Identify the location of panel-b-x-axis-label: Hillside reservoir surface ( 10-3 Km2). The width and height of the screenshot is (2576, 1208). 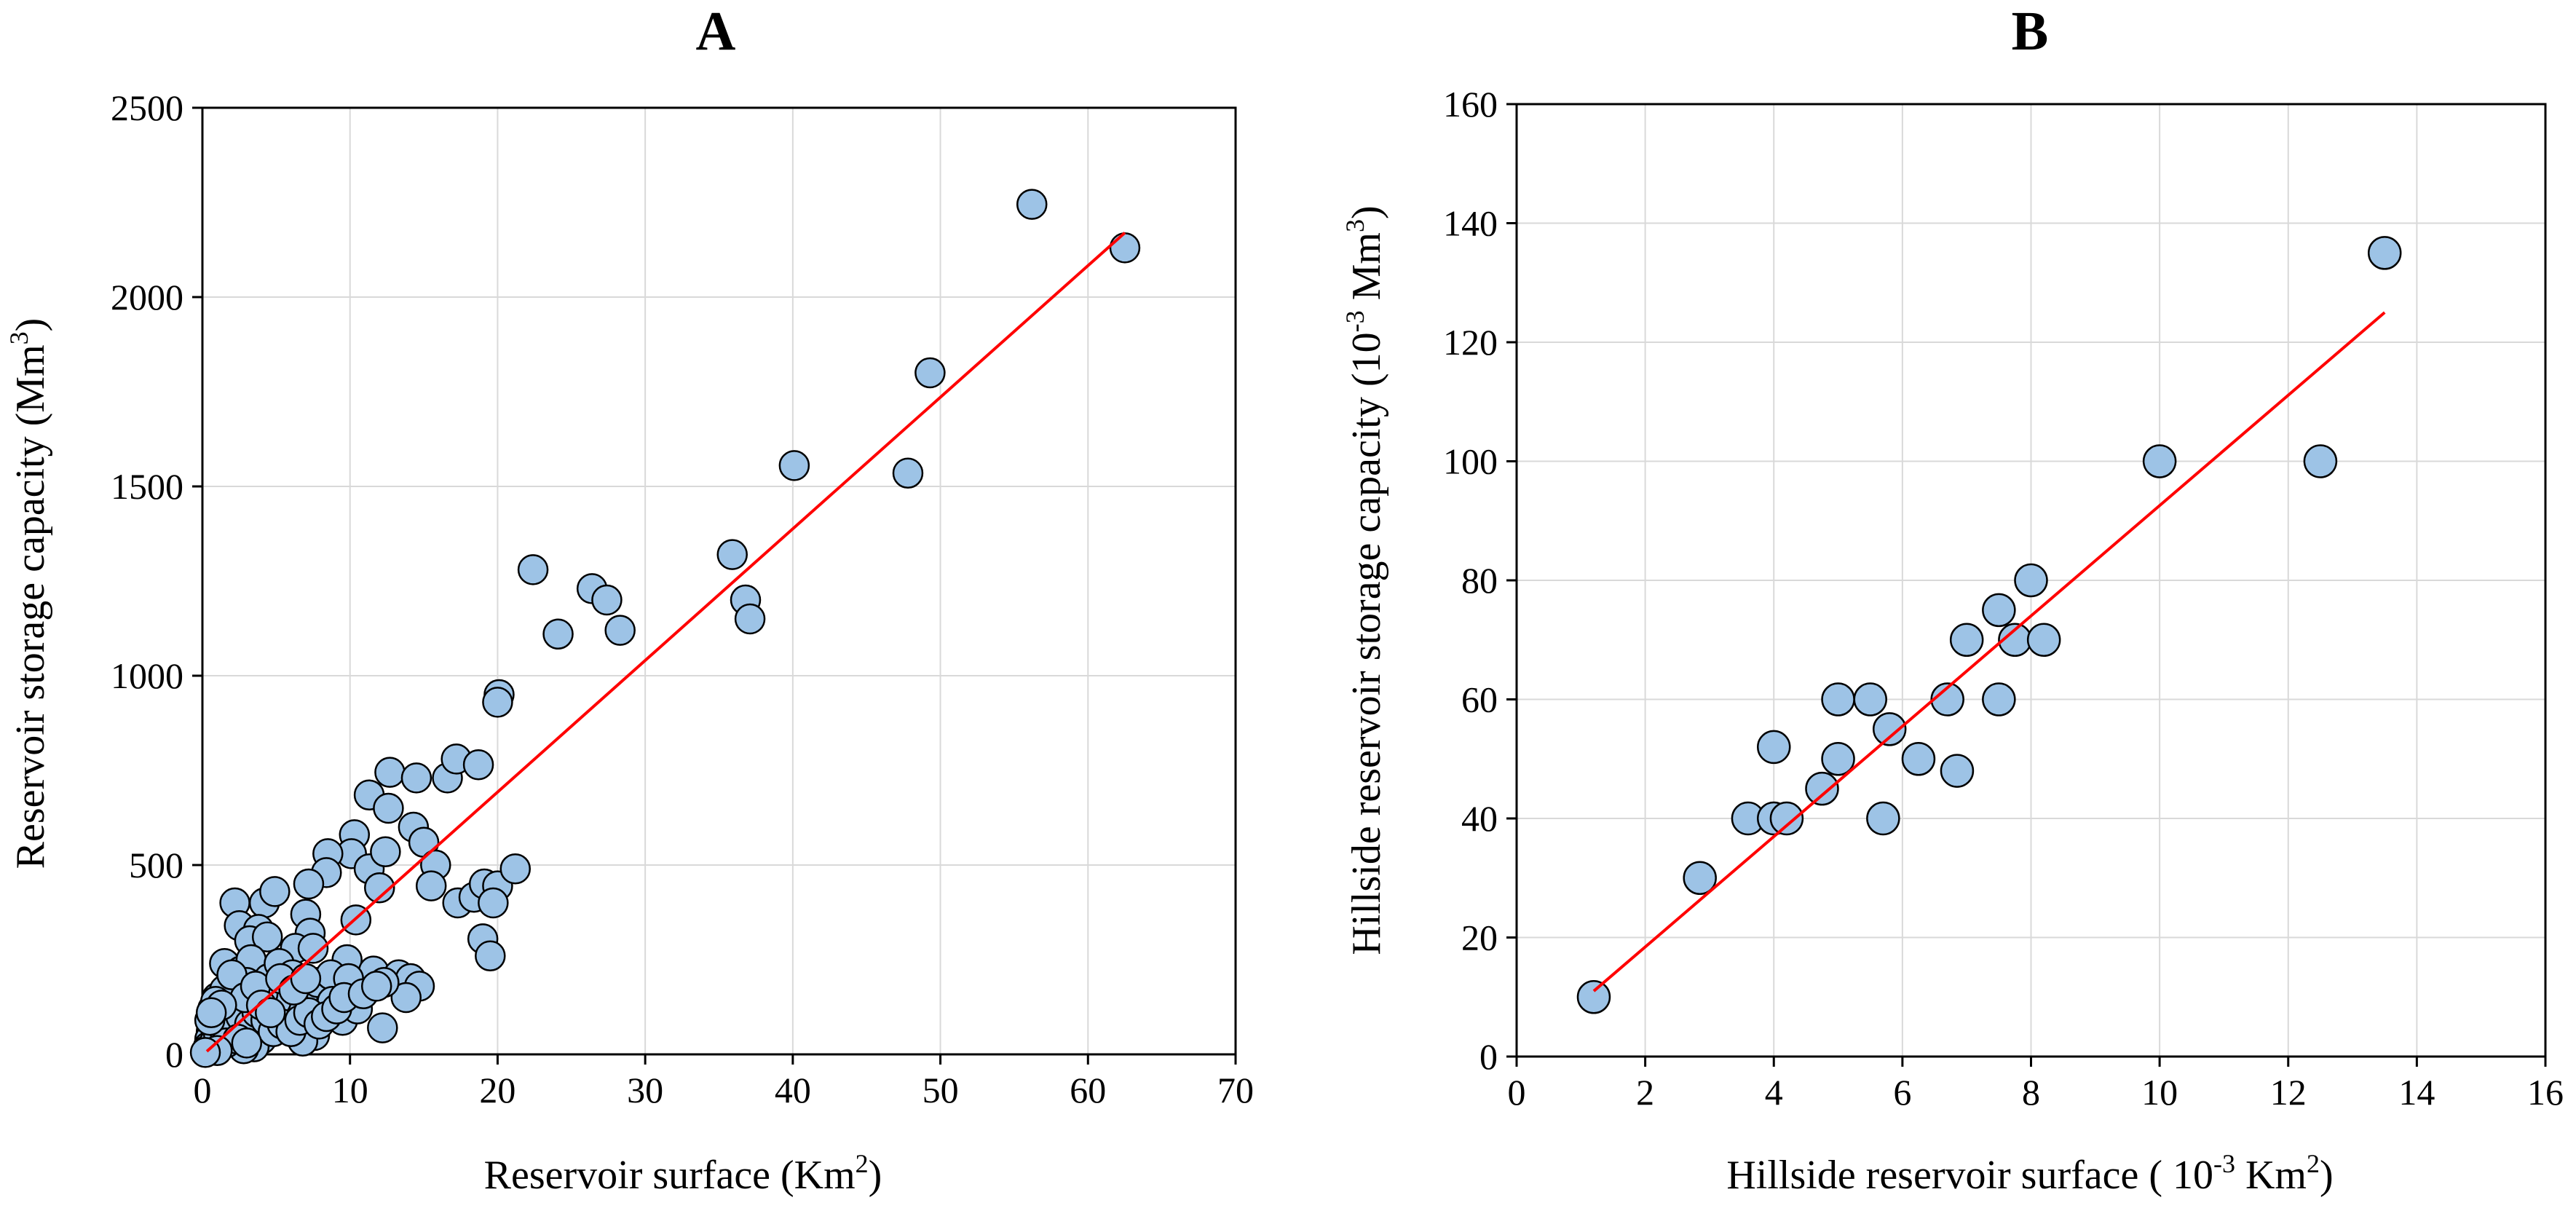
(2029, 1173).